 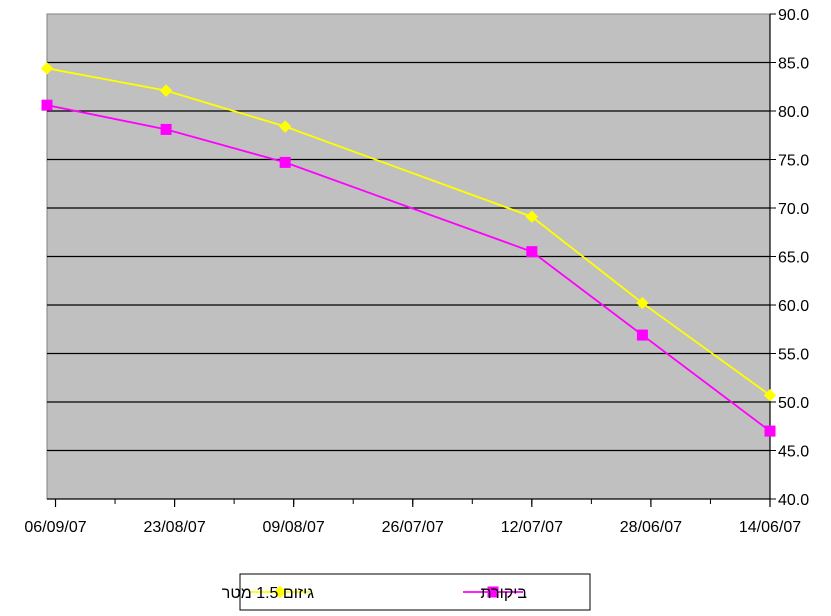 I want to click on y-tick-label: 55.0, so click(x=793, y=355).